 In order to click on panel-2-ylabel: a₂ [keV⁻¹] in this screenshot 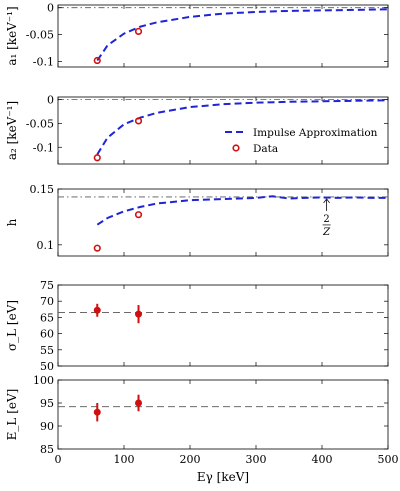, I will do `click(12, 130)`.